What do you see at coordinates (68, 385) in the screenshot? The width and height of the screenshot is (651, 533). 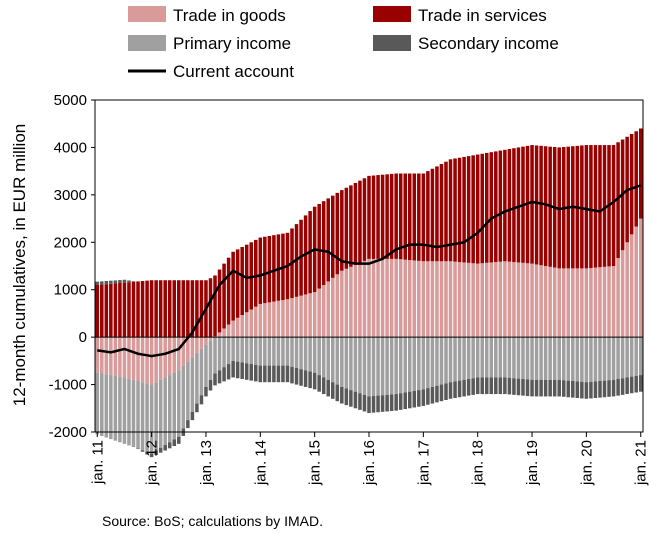 I see `y-tick-label: -1000` at bounding box center [68, 385].